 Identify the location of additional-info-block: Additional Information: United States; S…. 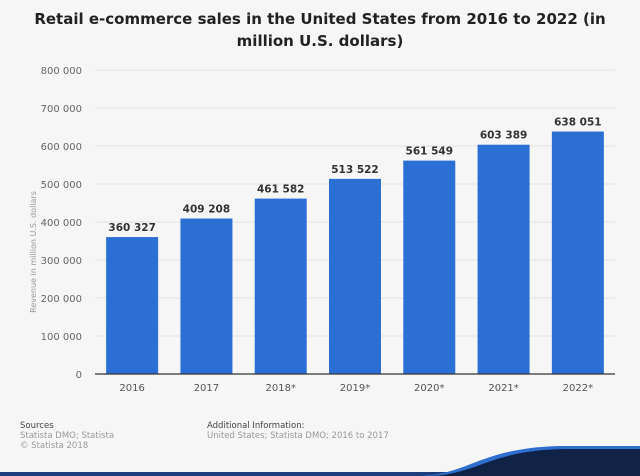
(298, 431).